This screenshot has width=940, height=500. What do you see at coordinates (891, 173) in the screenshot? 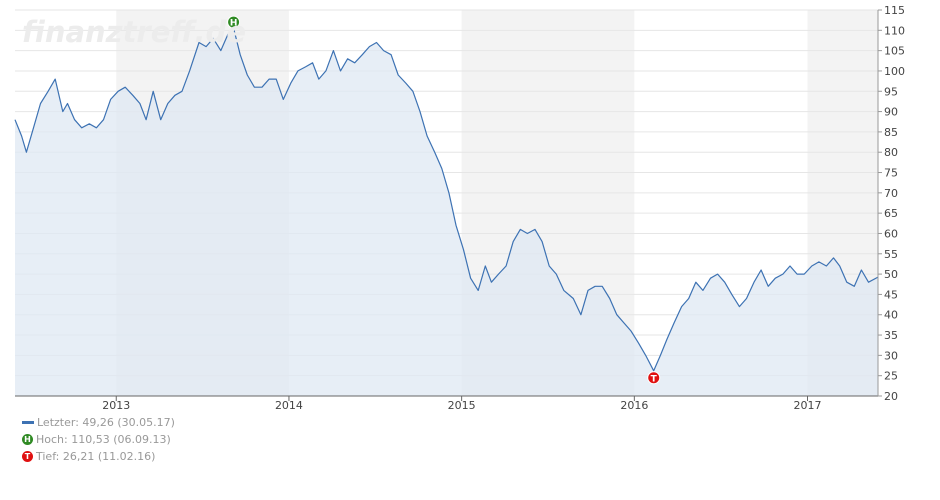
I see `y-tick-label: 75` at bounding box center [891, 173].